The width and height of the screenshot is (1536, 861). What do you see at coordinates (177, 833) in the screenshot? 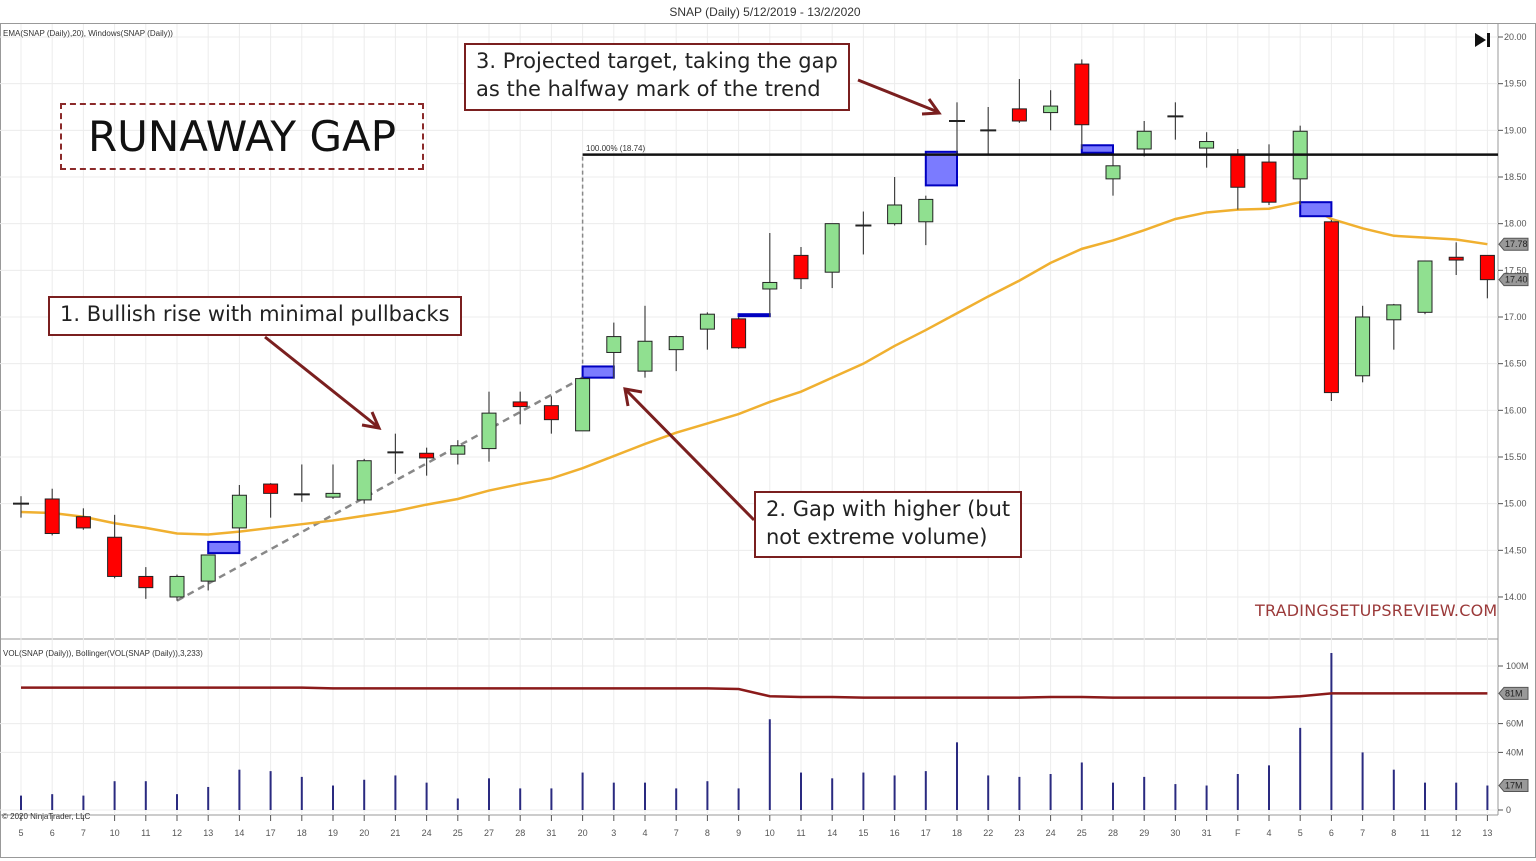
I see `x-tick-label: 12` at bounding box center [177, 833].